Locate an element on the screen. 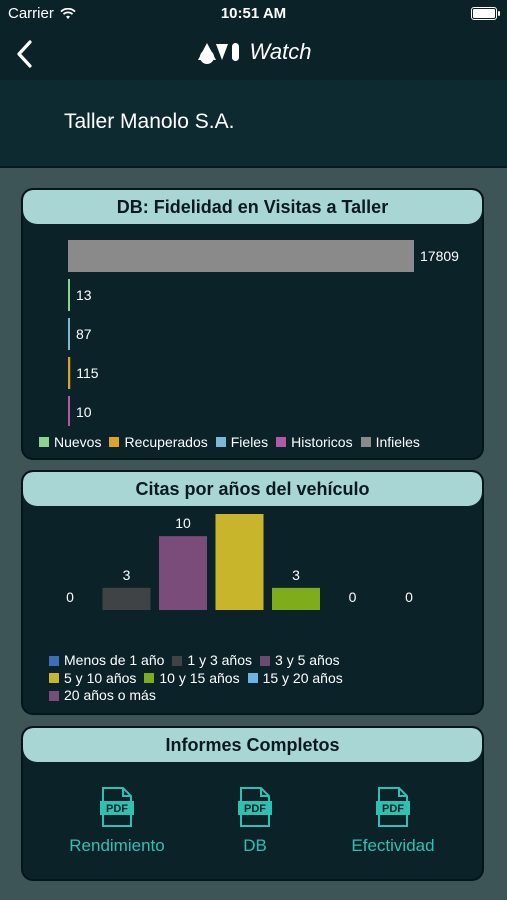  data-label-20-anos-o-mas: 10 is located at coordinates (183, 523).